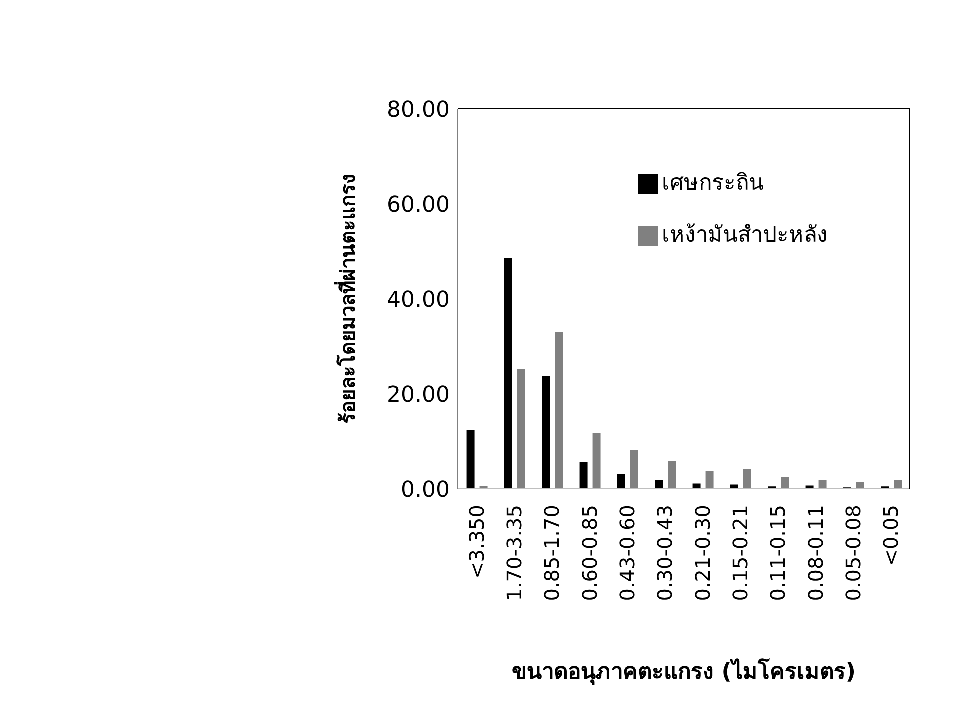  What do you see at coordinates (745, 235) in the screenshot?
I see `legend-label: เหง้ามันสำปะหลัง` at bounding box center [745, 235].